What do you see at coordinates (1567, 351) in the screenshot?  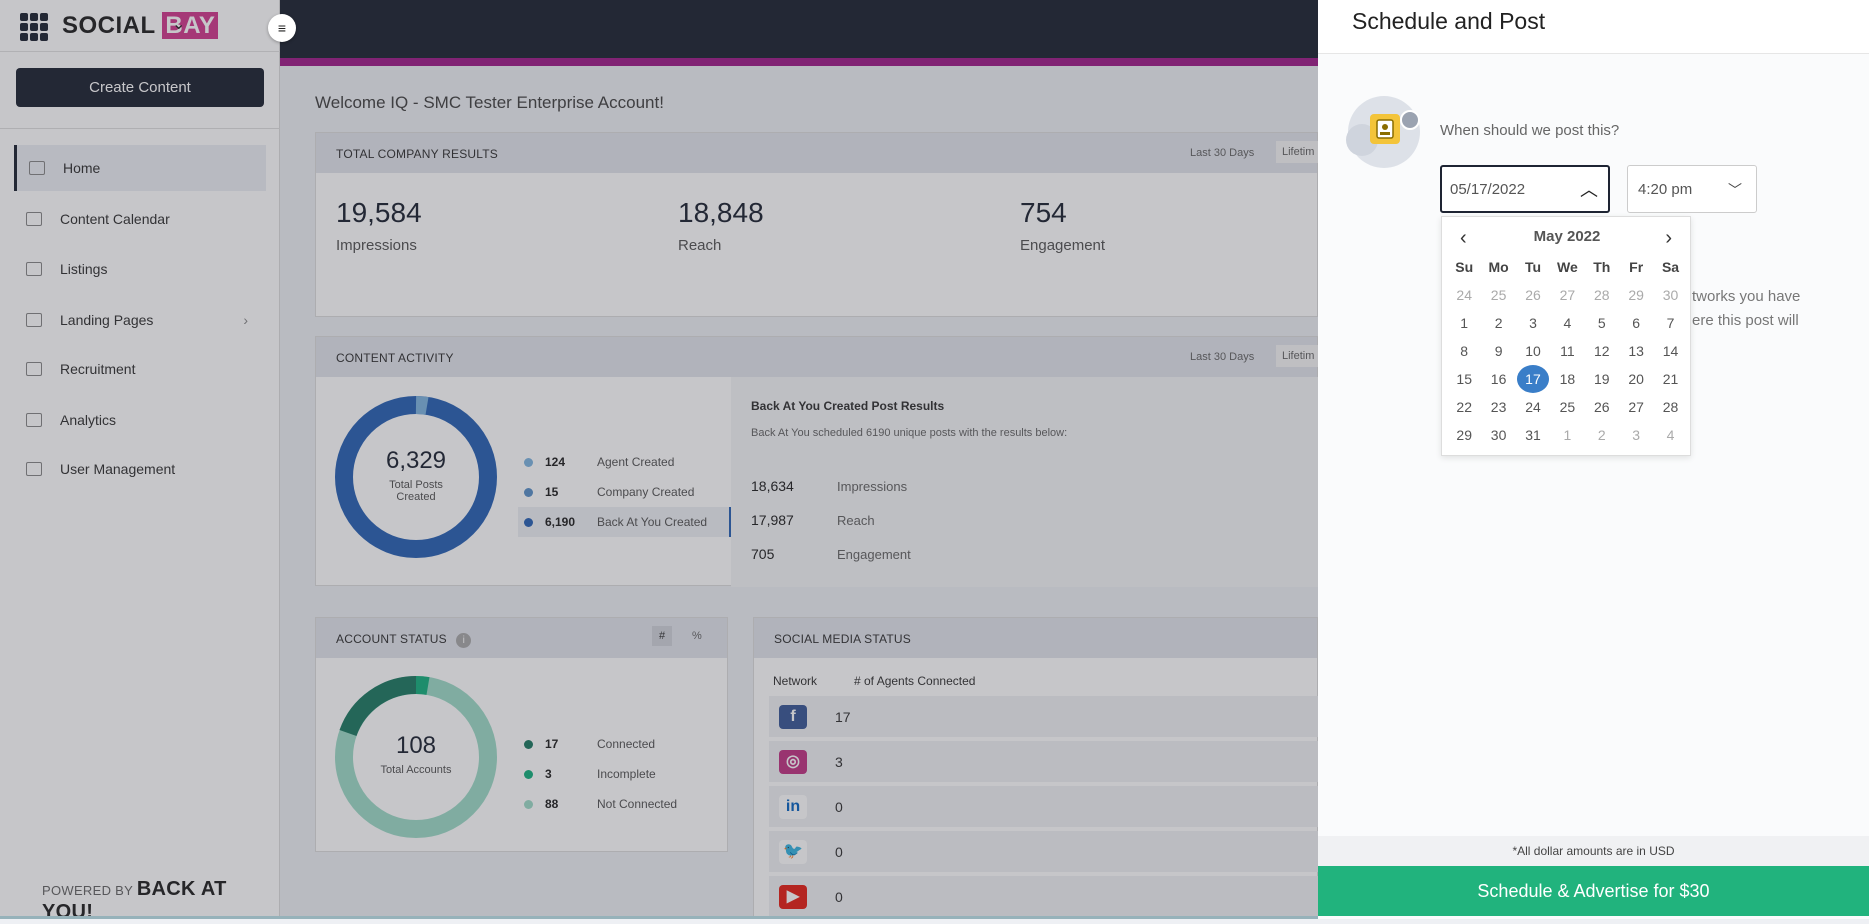 I see `calendar-day: 11` at bounding box center [1567, 351].